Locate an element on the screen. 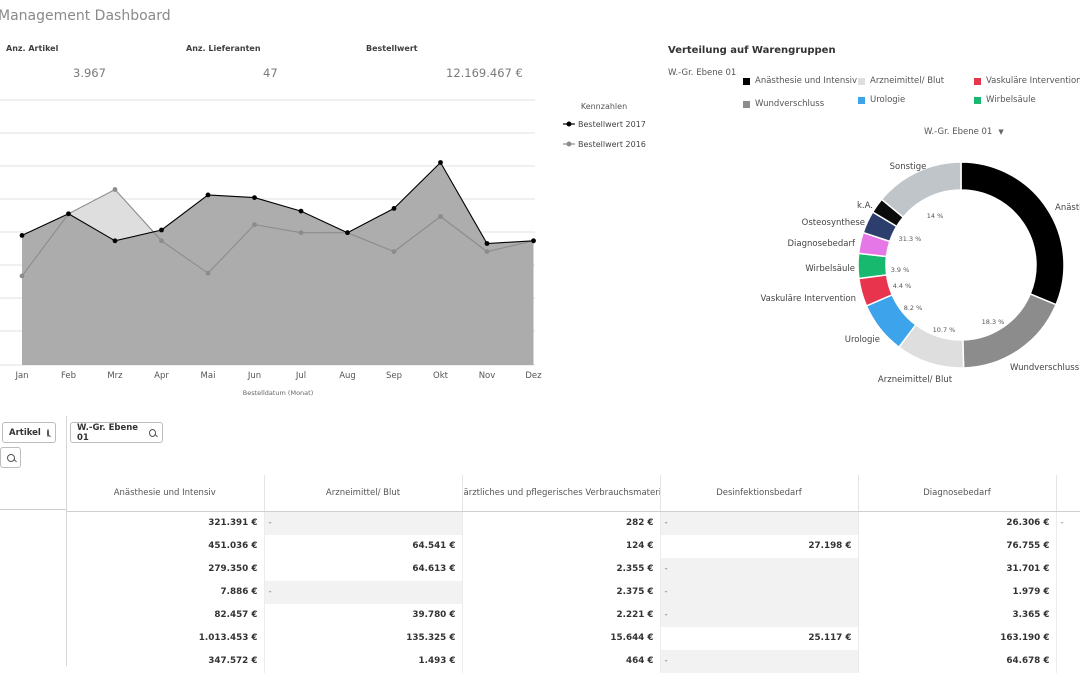 Image resolution: width=1080 pixels, height=675 pixels. table-cell: 2.375 € is located at coordinates (561, 592).